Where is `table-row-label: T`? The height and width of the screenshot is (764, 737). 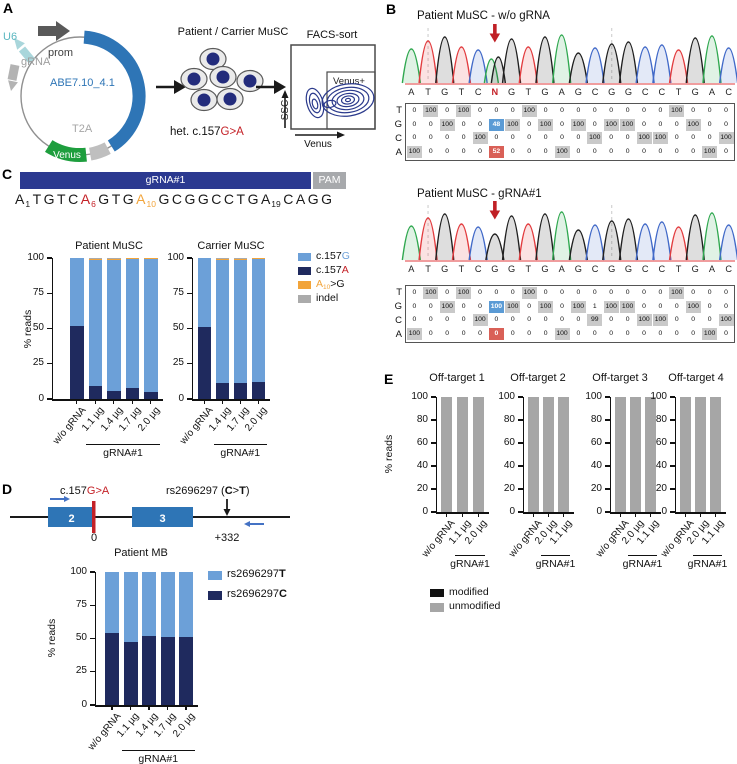 table-row-label: T is located at coordinates (399, 110).